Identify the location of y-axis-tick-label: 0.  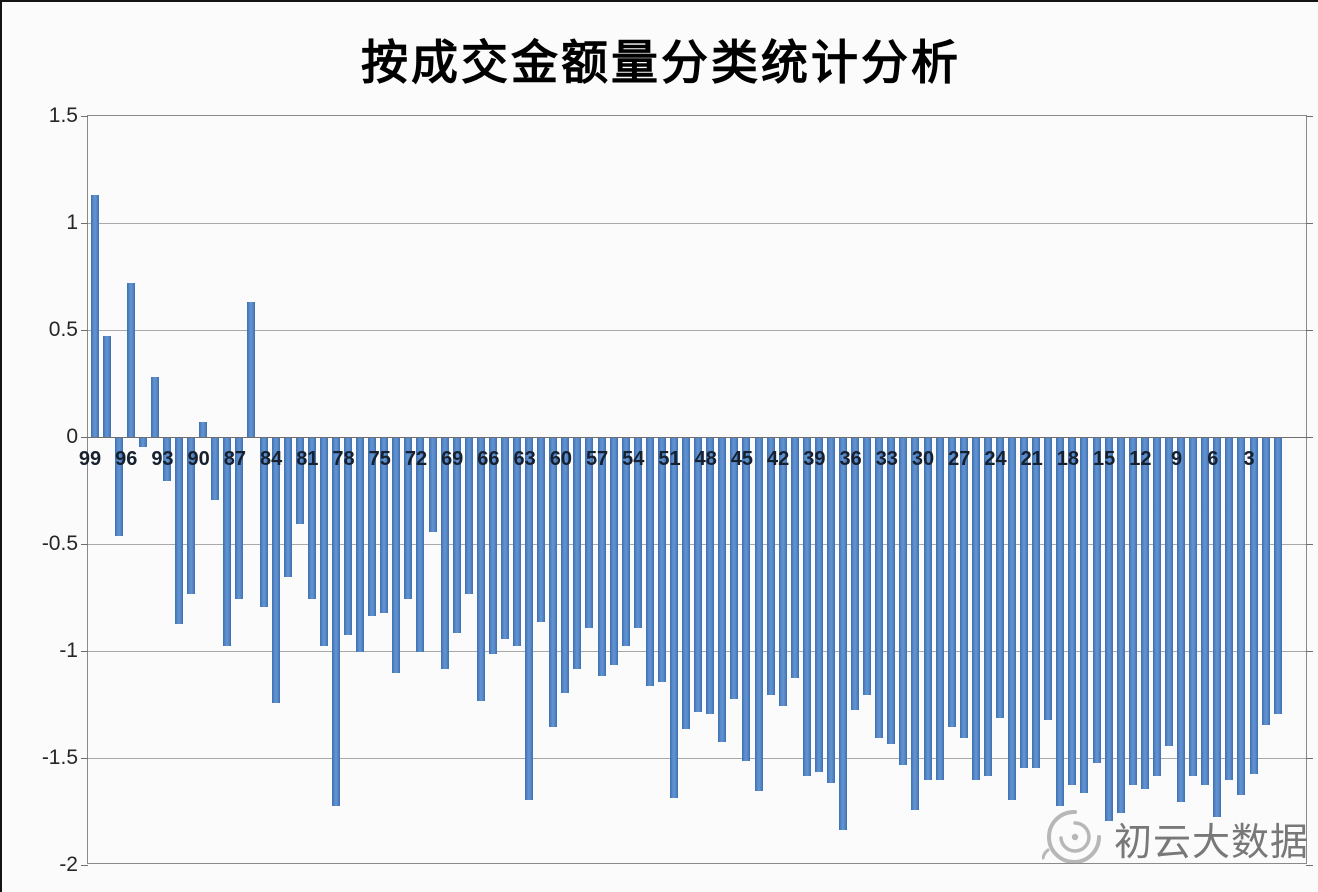
(72, 436).